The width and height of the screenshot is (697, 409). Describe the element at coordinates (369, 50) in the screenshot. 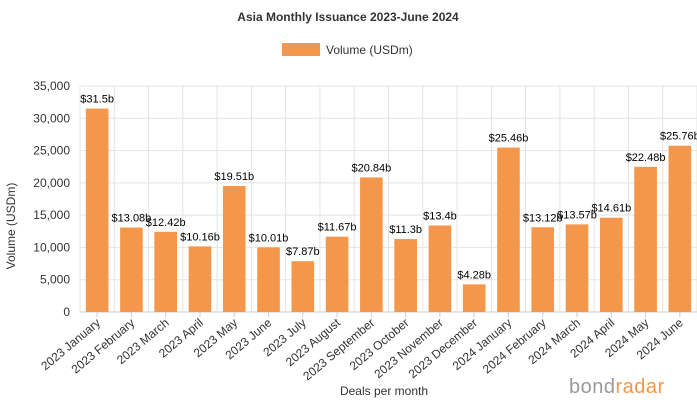

I see `legend-label: Volume (USDm)` at that location.